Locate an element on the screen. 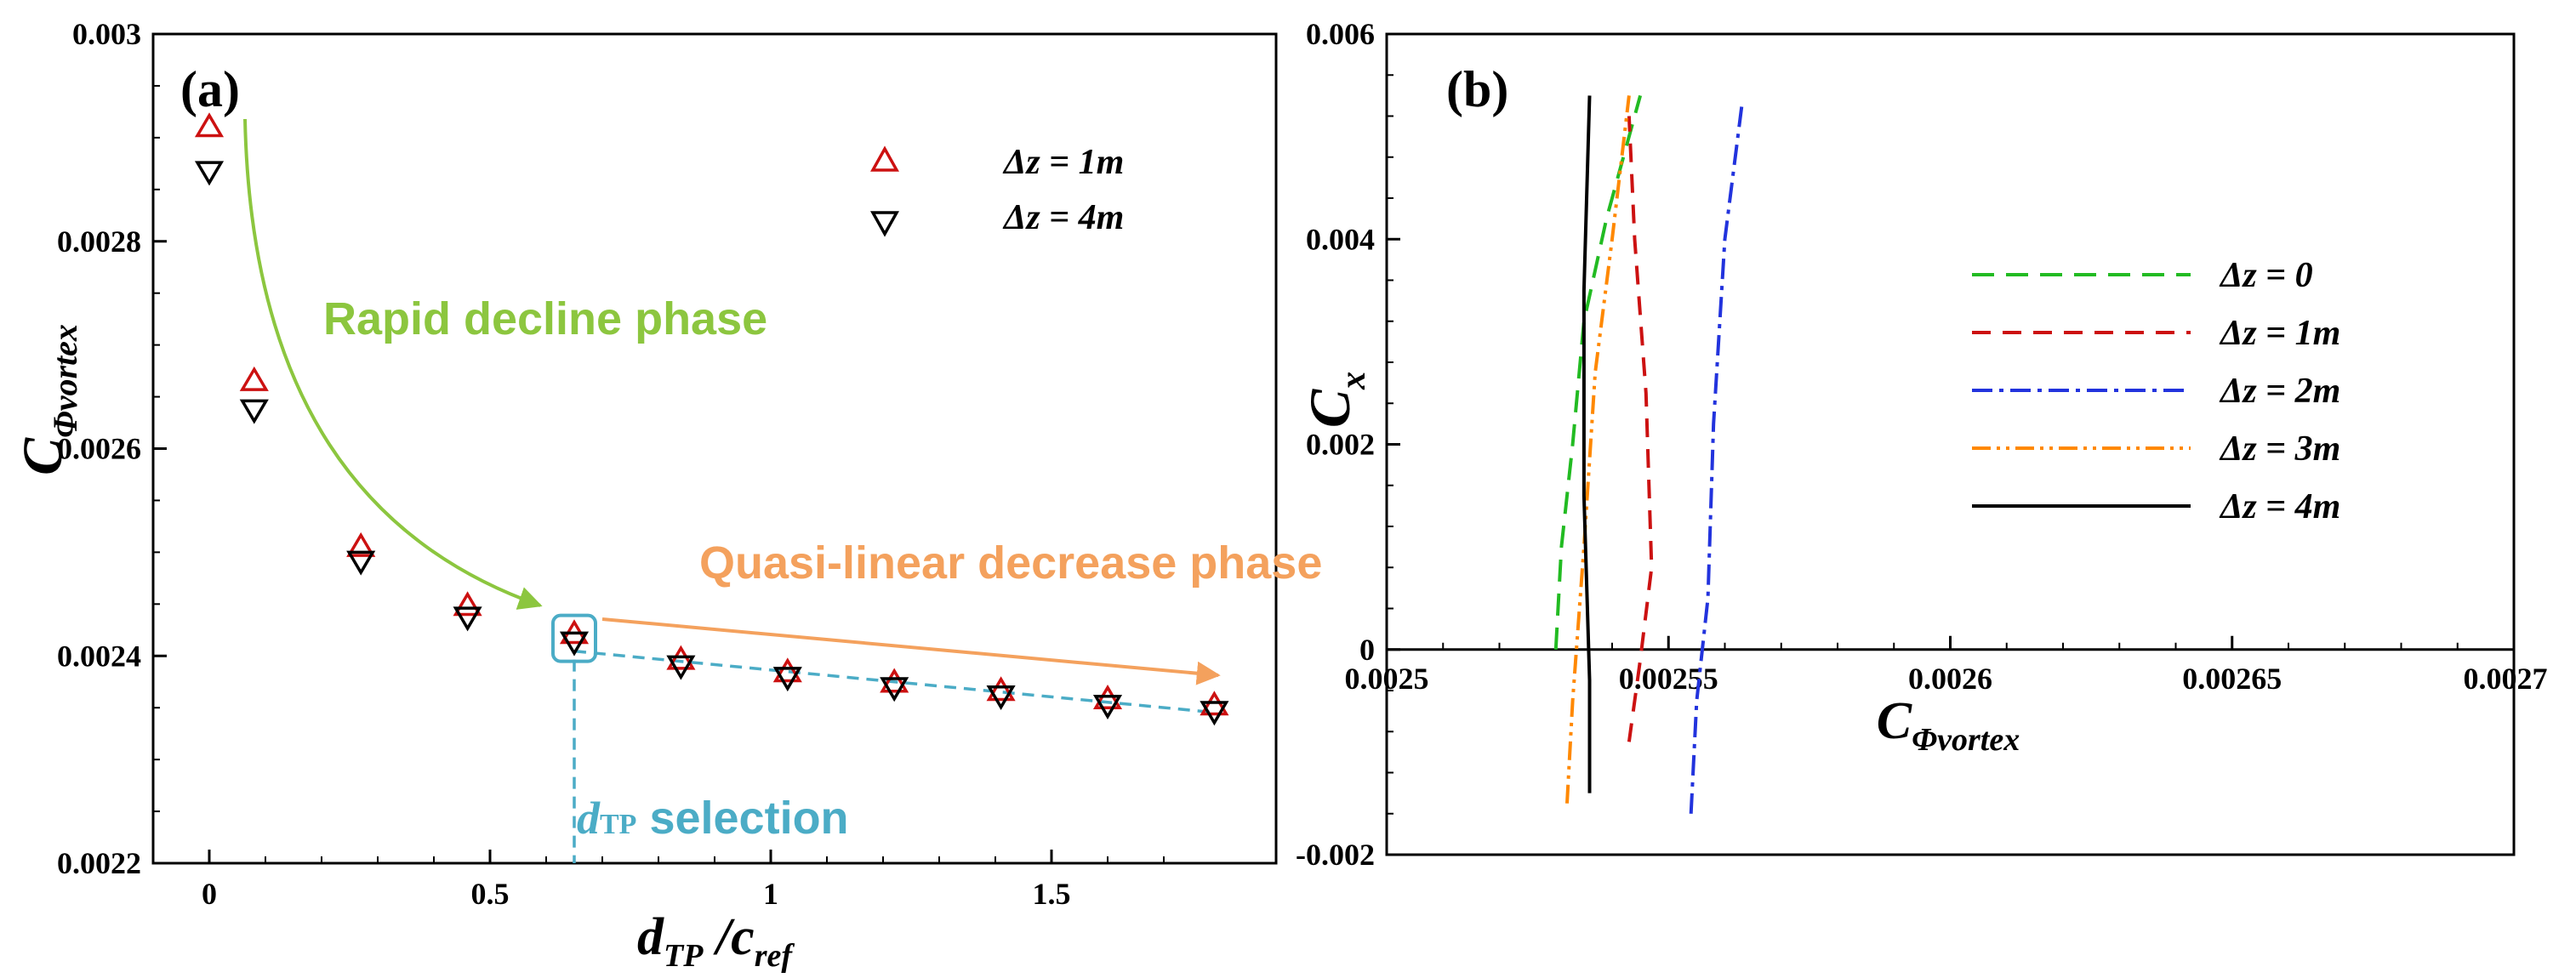 The width and height of the screenshot is (2576, 978). a-ytick-label: 0.0024 is located at coordinates (99, 656).